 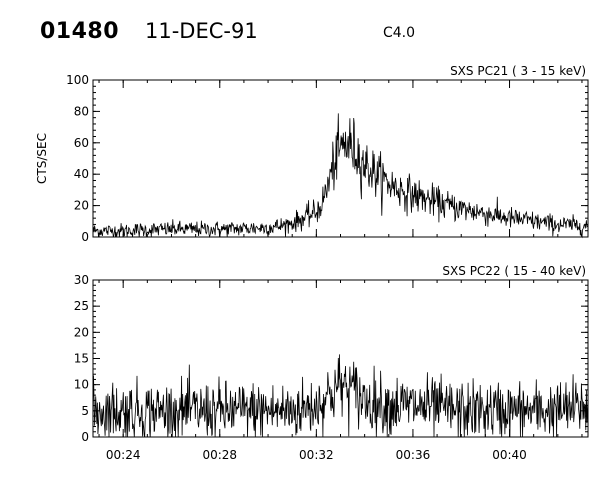 What do you see at coordinates (81, 385) in the screenshot?
I see `y-tick-label: 10` at bounding box center [81, 385].